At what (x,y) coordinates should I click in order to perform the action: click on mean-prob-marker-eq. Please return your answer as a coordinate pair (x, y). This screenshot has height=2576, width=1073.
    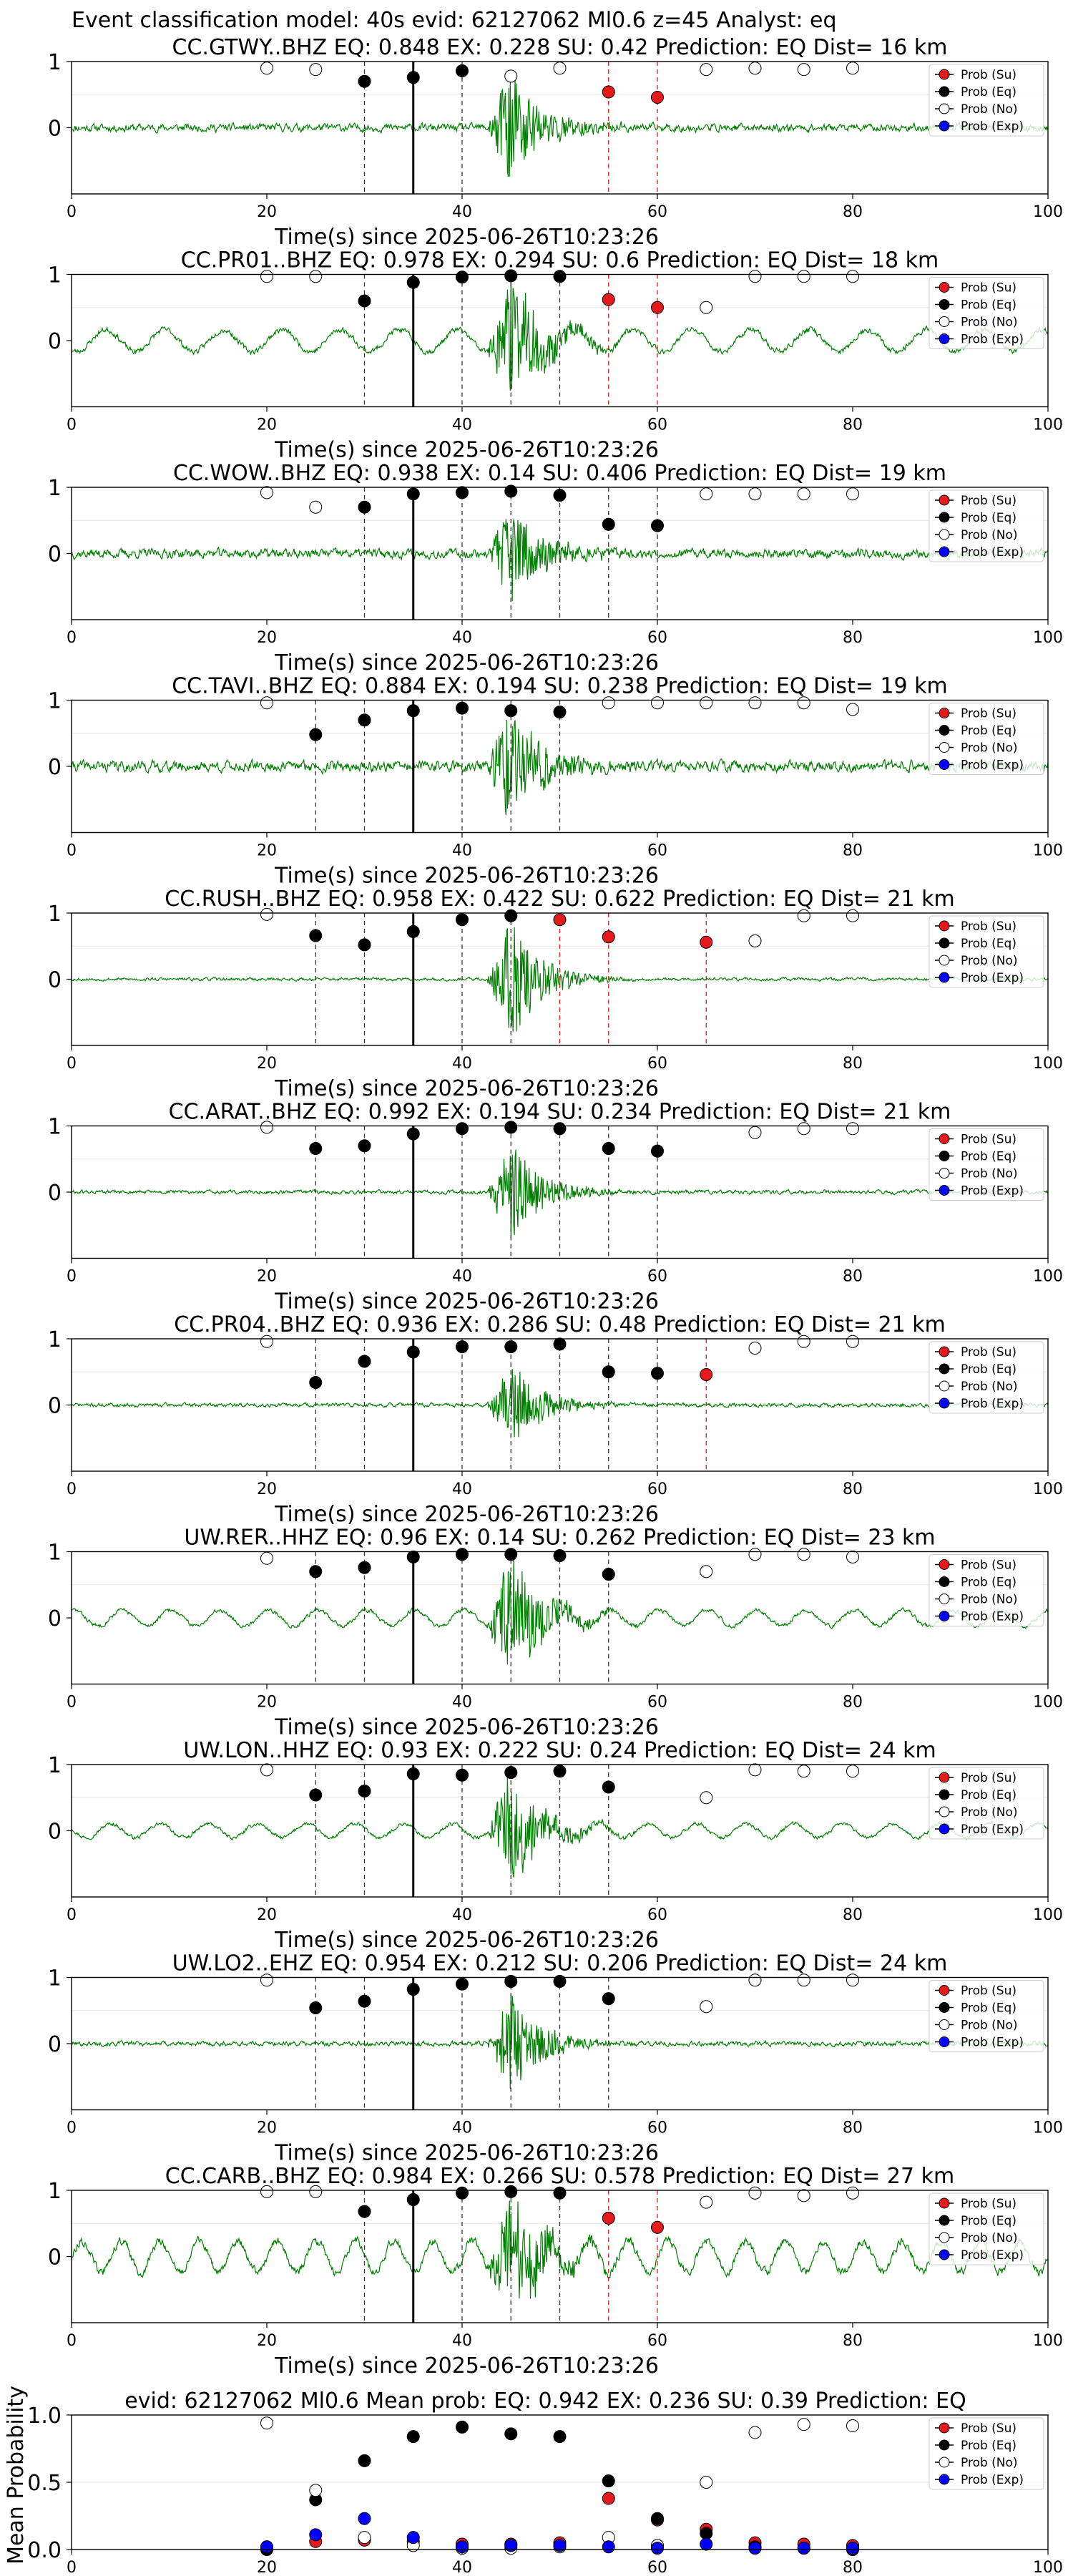
    Looking at the image, I should click on (413, 2437).